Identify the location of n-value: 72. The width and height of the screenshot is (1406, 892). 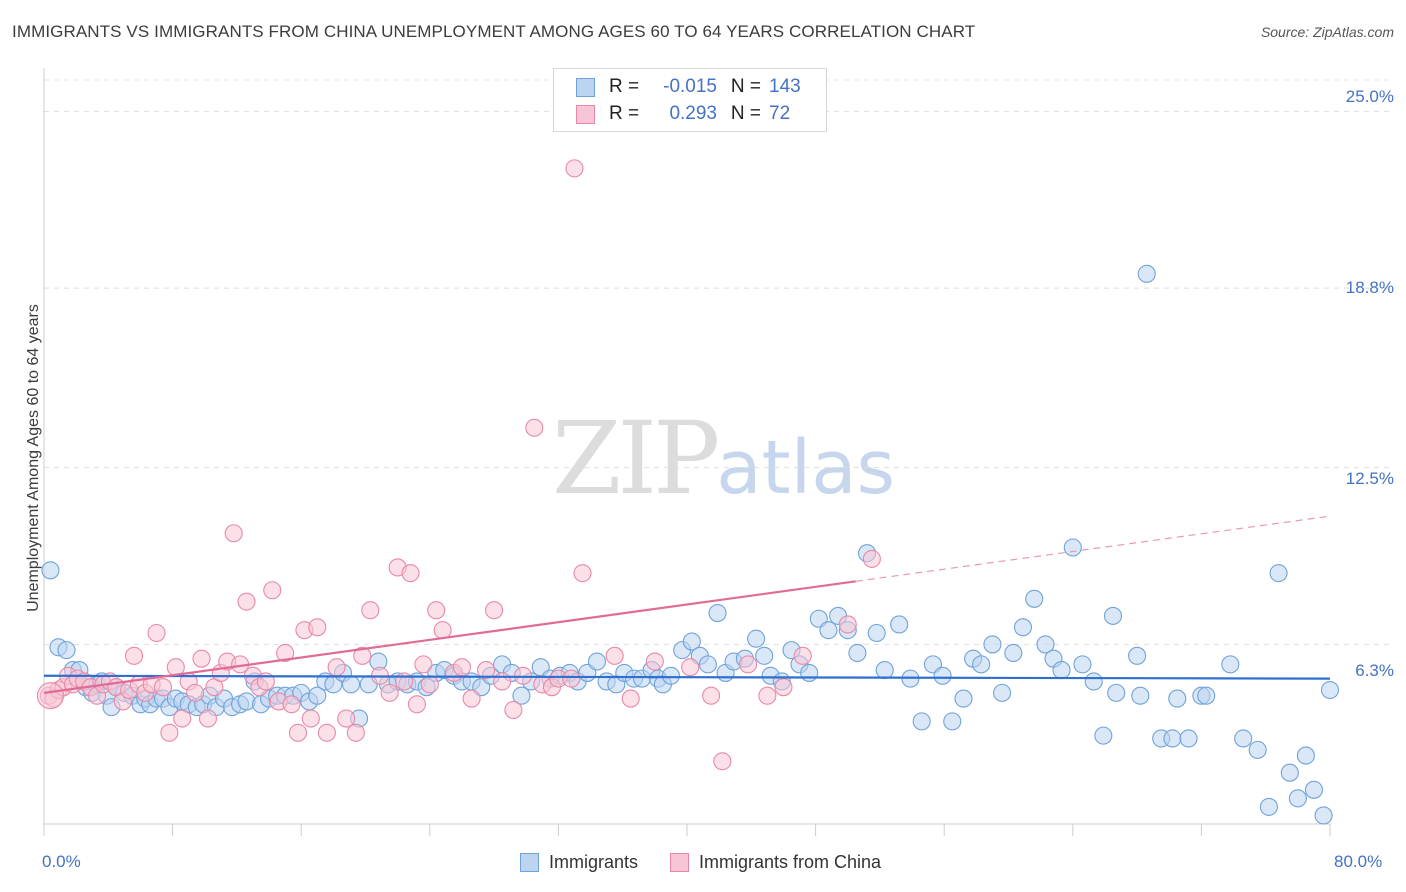
(780, 113).